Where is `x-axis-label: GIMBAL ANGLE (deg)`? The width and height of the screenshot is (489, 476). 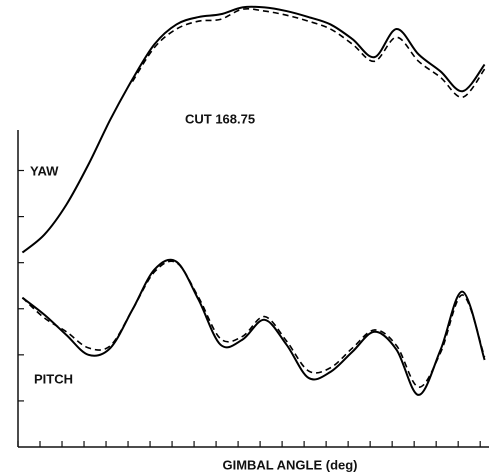
x-axis-label: GIMBAL ANGLE (deg) is located at coordinates (289, 464).